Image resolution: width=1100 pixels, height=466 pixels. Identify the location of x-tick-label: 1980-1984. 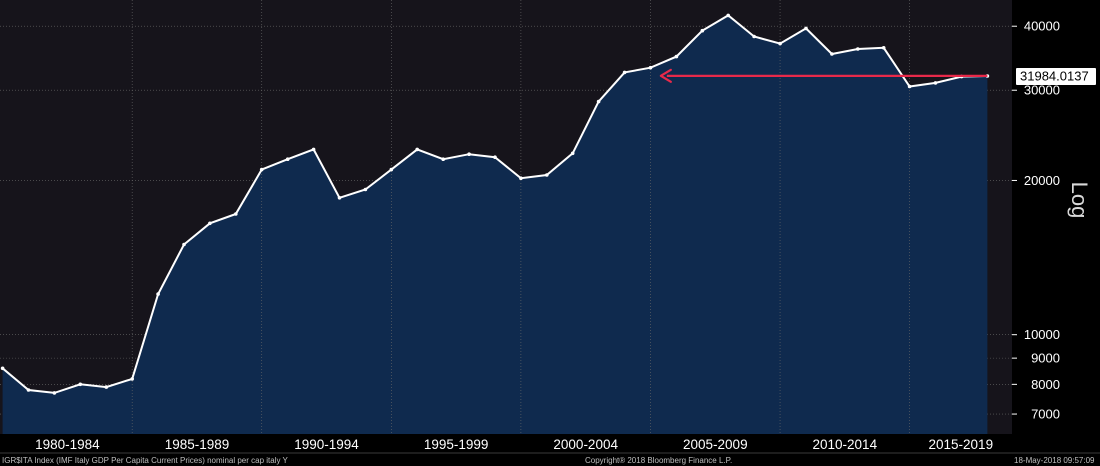
(67, 444).